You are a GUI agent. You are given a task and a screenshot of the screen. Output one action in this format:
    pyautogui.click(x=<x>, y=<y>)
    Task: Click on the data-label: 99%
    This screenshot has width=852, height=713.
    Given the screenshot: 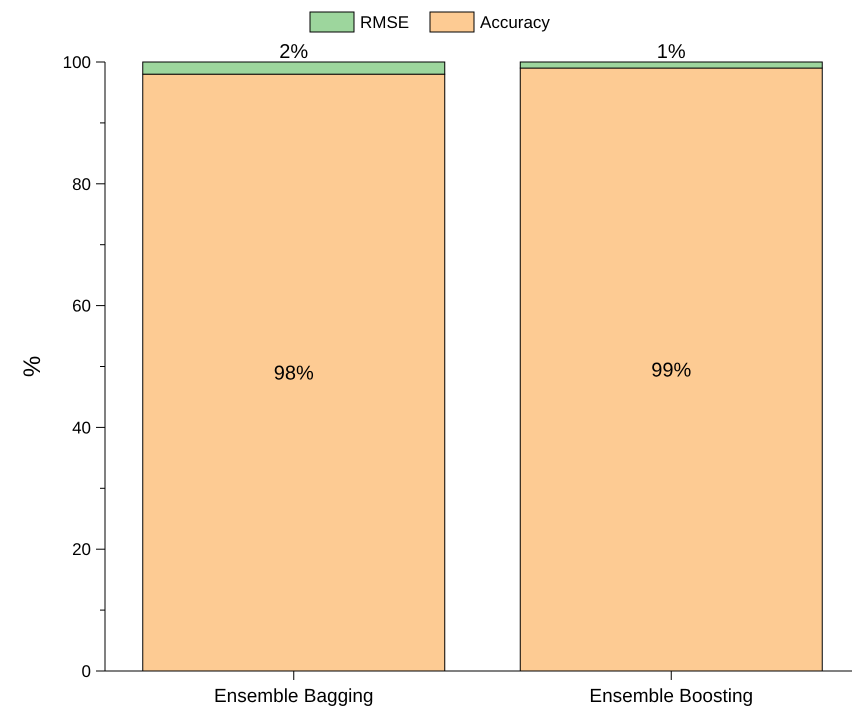 What is the action you would take?
    pyautogui.click(x=671, y=371)
    